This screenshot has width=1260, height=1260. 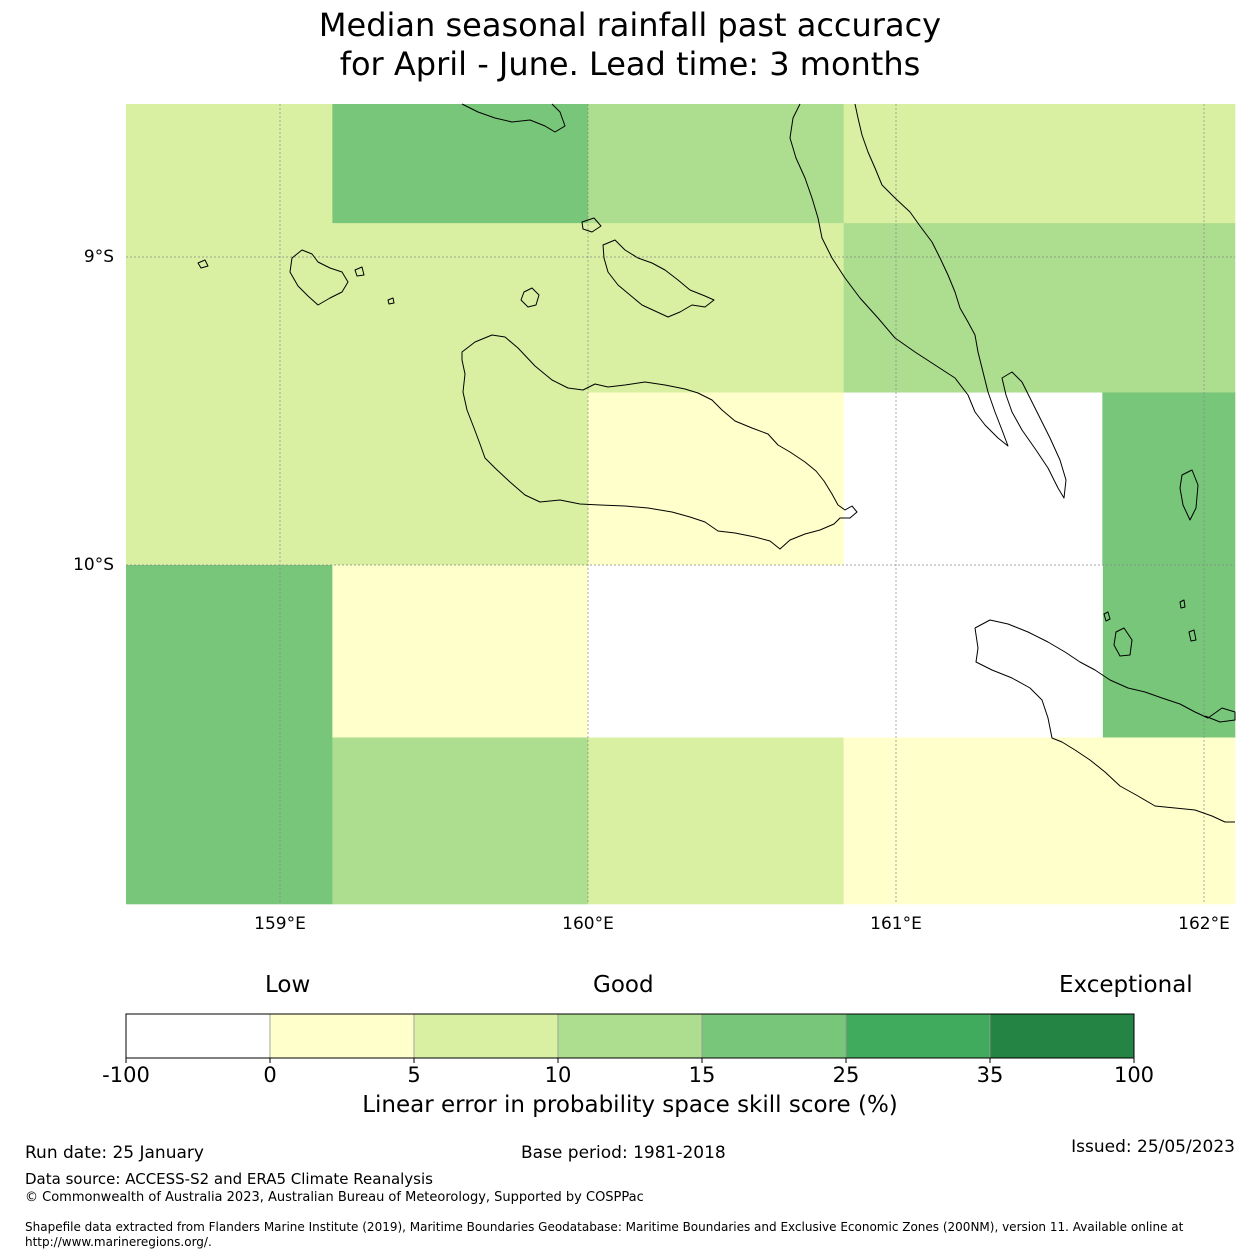 I want to click on colorbar-category-good: Good, so click(x=623, y=985).